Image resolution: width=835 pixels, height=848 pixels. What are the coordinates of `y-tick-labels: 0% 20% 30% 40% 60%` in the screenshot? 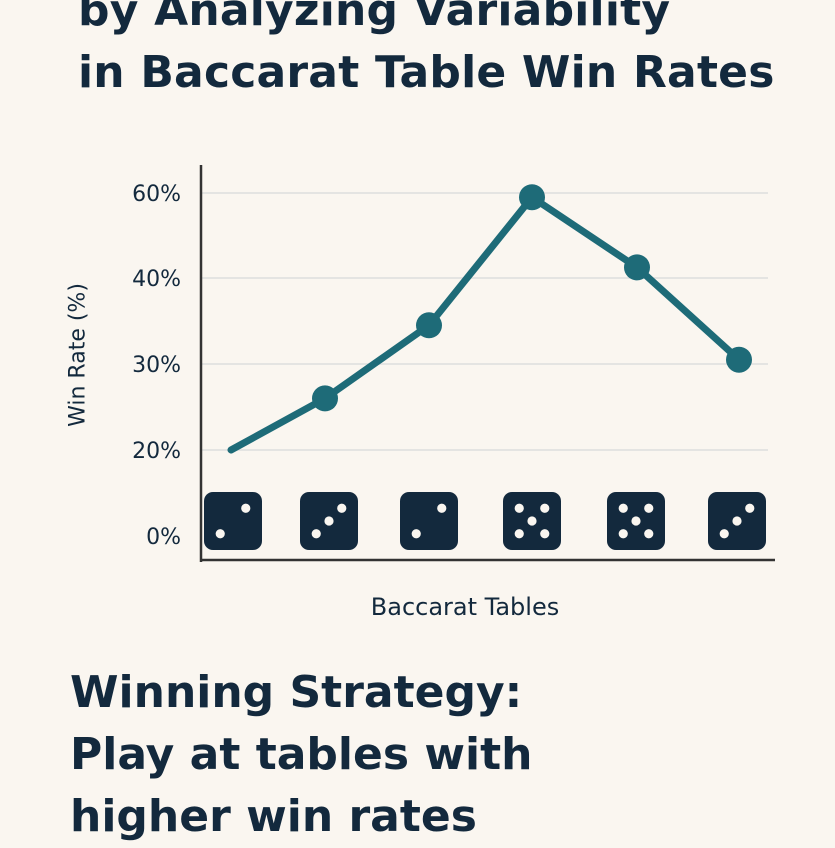 It's located at (156, 366).